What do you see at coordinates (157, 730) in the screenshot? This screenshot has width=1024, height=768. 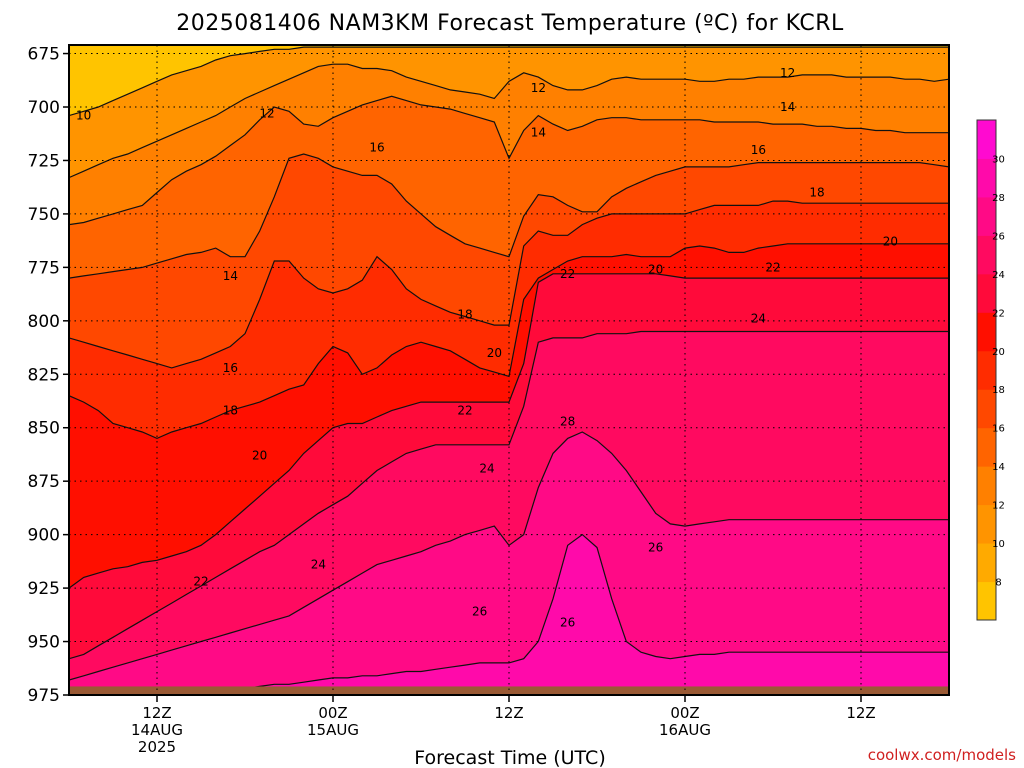 I see `x-tick-label: 14AUG` at bounding box center [157, 730].